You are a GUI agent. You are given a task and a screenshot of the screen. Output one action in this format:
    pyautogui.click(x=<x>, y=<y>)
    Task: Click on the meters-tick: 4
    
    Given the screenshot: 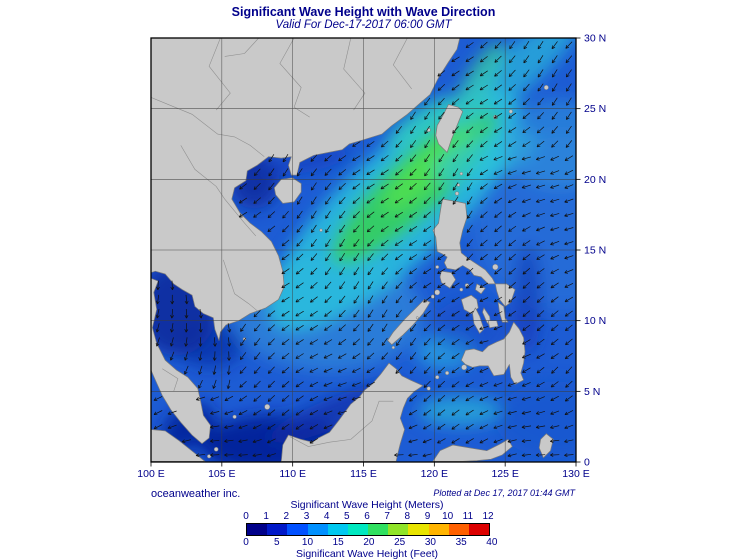 What is the action you would take?
    pyautogui.click(x=326, y=516)
    